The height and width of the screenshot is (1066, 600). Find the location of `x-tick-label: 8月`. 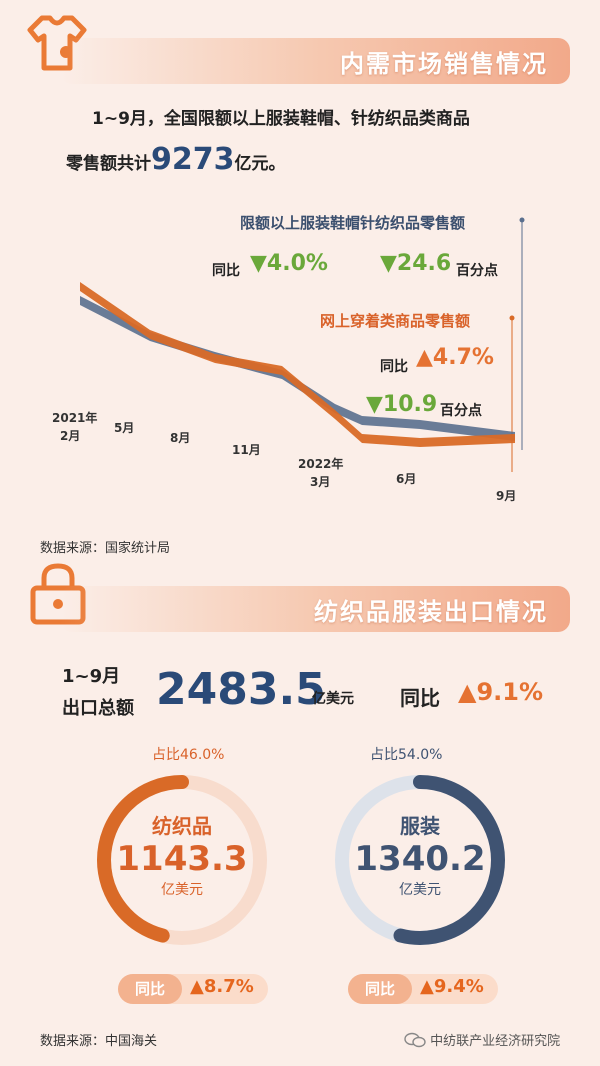

x-tick-label: 8月 is located at coordinates (180, 438).